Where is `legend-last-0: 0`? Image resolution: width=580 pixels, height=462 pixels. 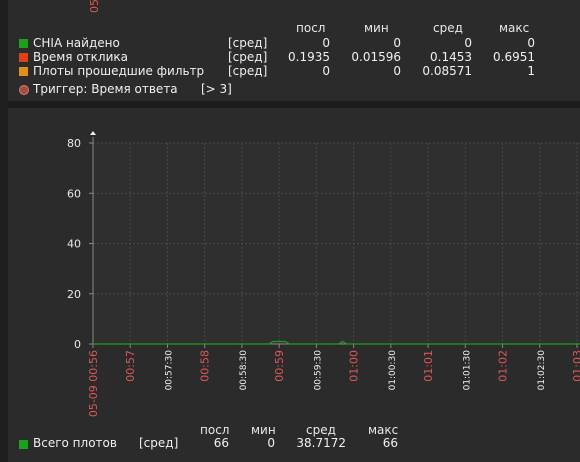
legend-last-0: 0 is located at coordinates (326, 43).